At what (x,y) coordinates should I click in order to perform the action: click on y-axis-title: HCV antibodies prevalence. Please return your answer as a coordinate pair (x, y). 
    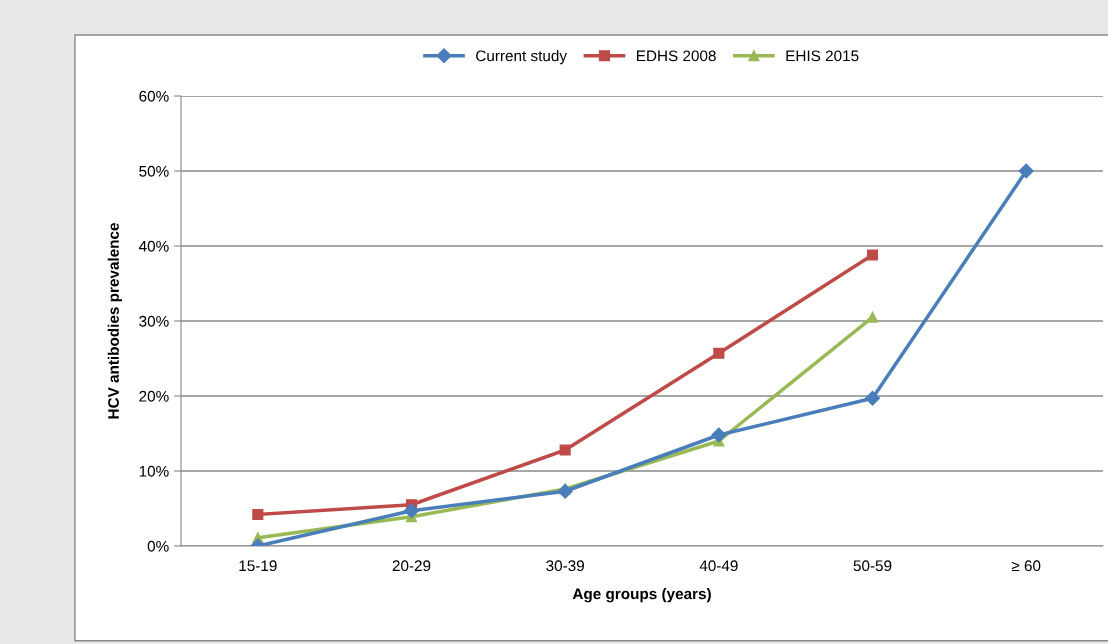
    Looking at the image, I should click on (114, 321).